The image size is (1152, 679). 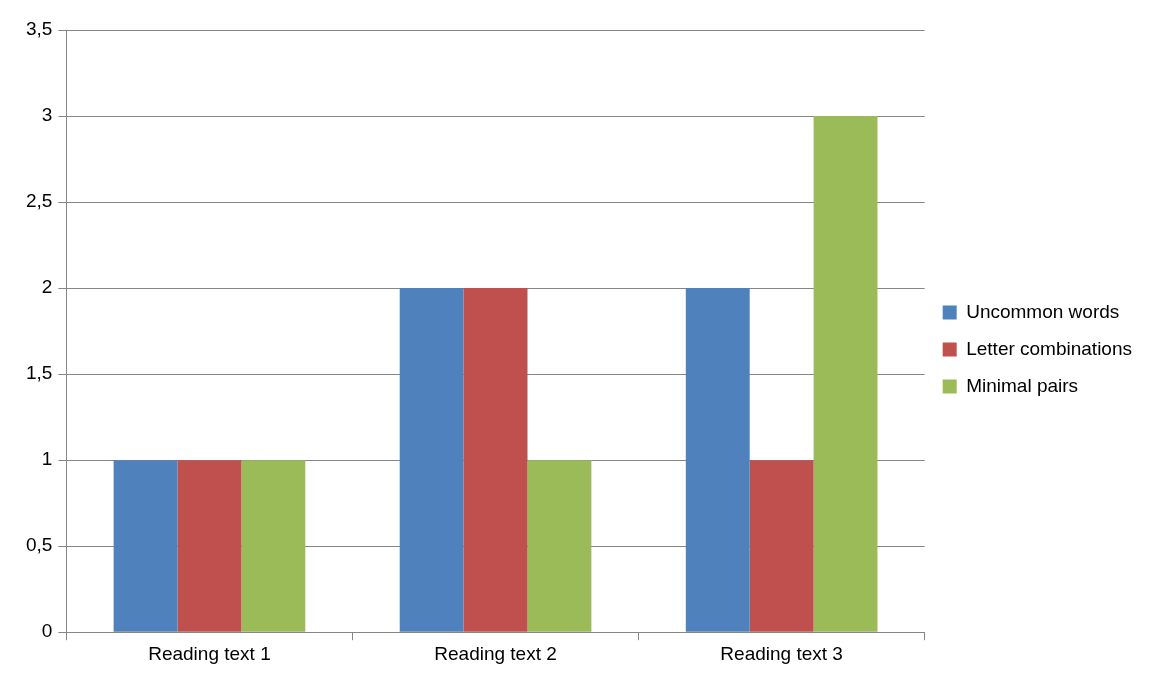 I want to click on y-tick-label: 2, so click(x=47, y=287).